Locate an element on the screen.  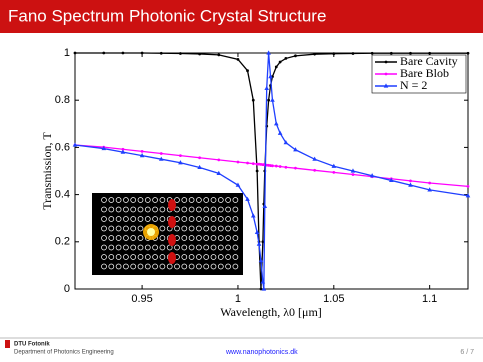
slide-title: Fano Spectrum Photonic Crystal Structure is located at coordinates (167, 15).